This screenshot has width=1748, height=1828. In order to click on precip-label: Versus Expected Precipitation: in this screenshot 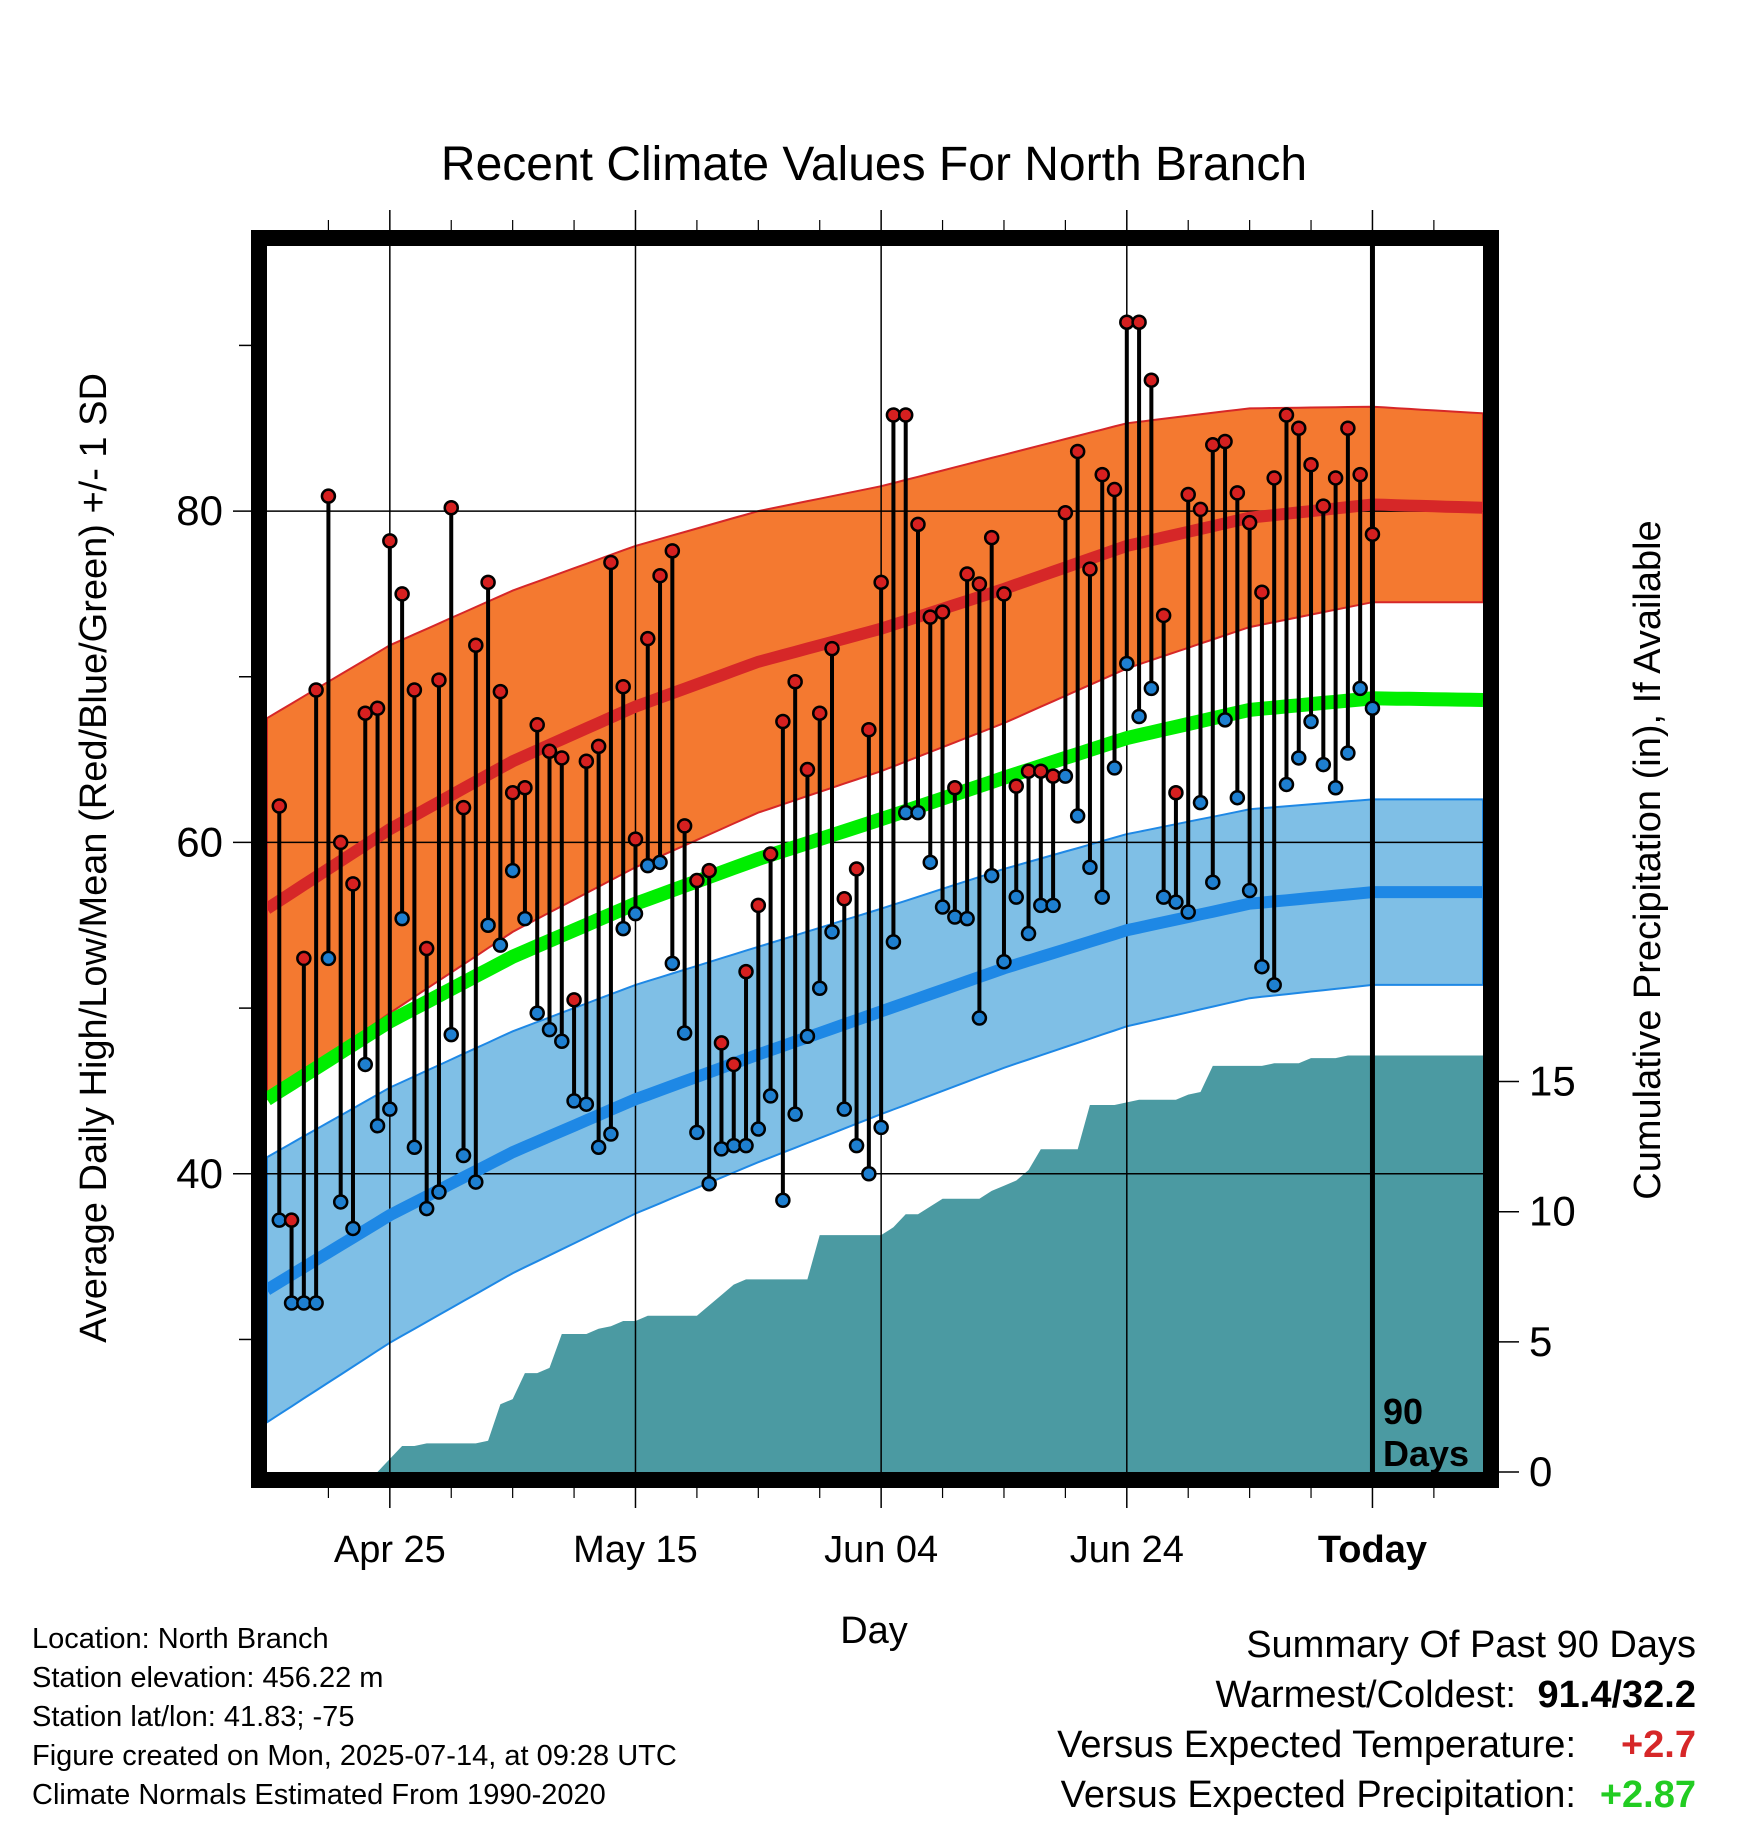, I will do `click(1318, 1795)`.